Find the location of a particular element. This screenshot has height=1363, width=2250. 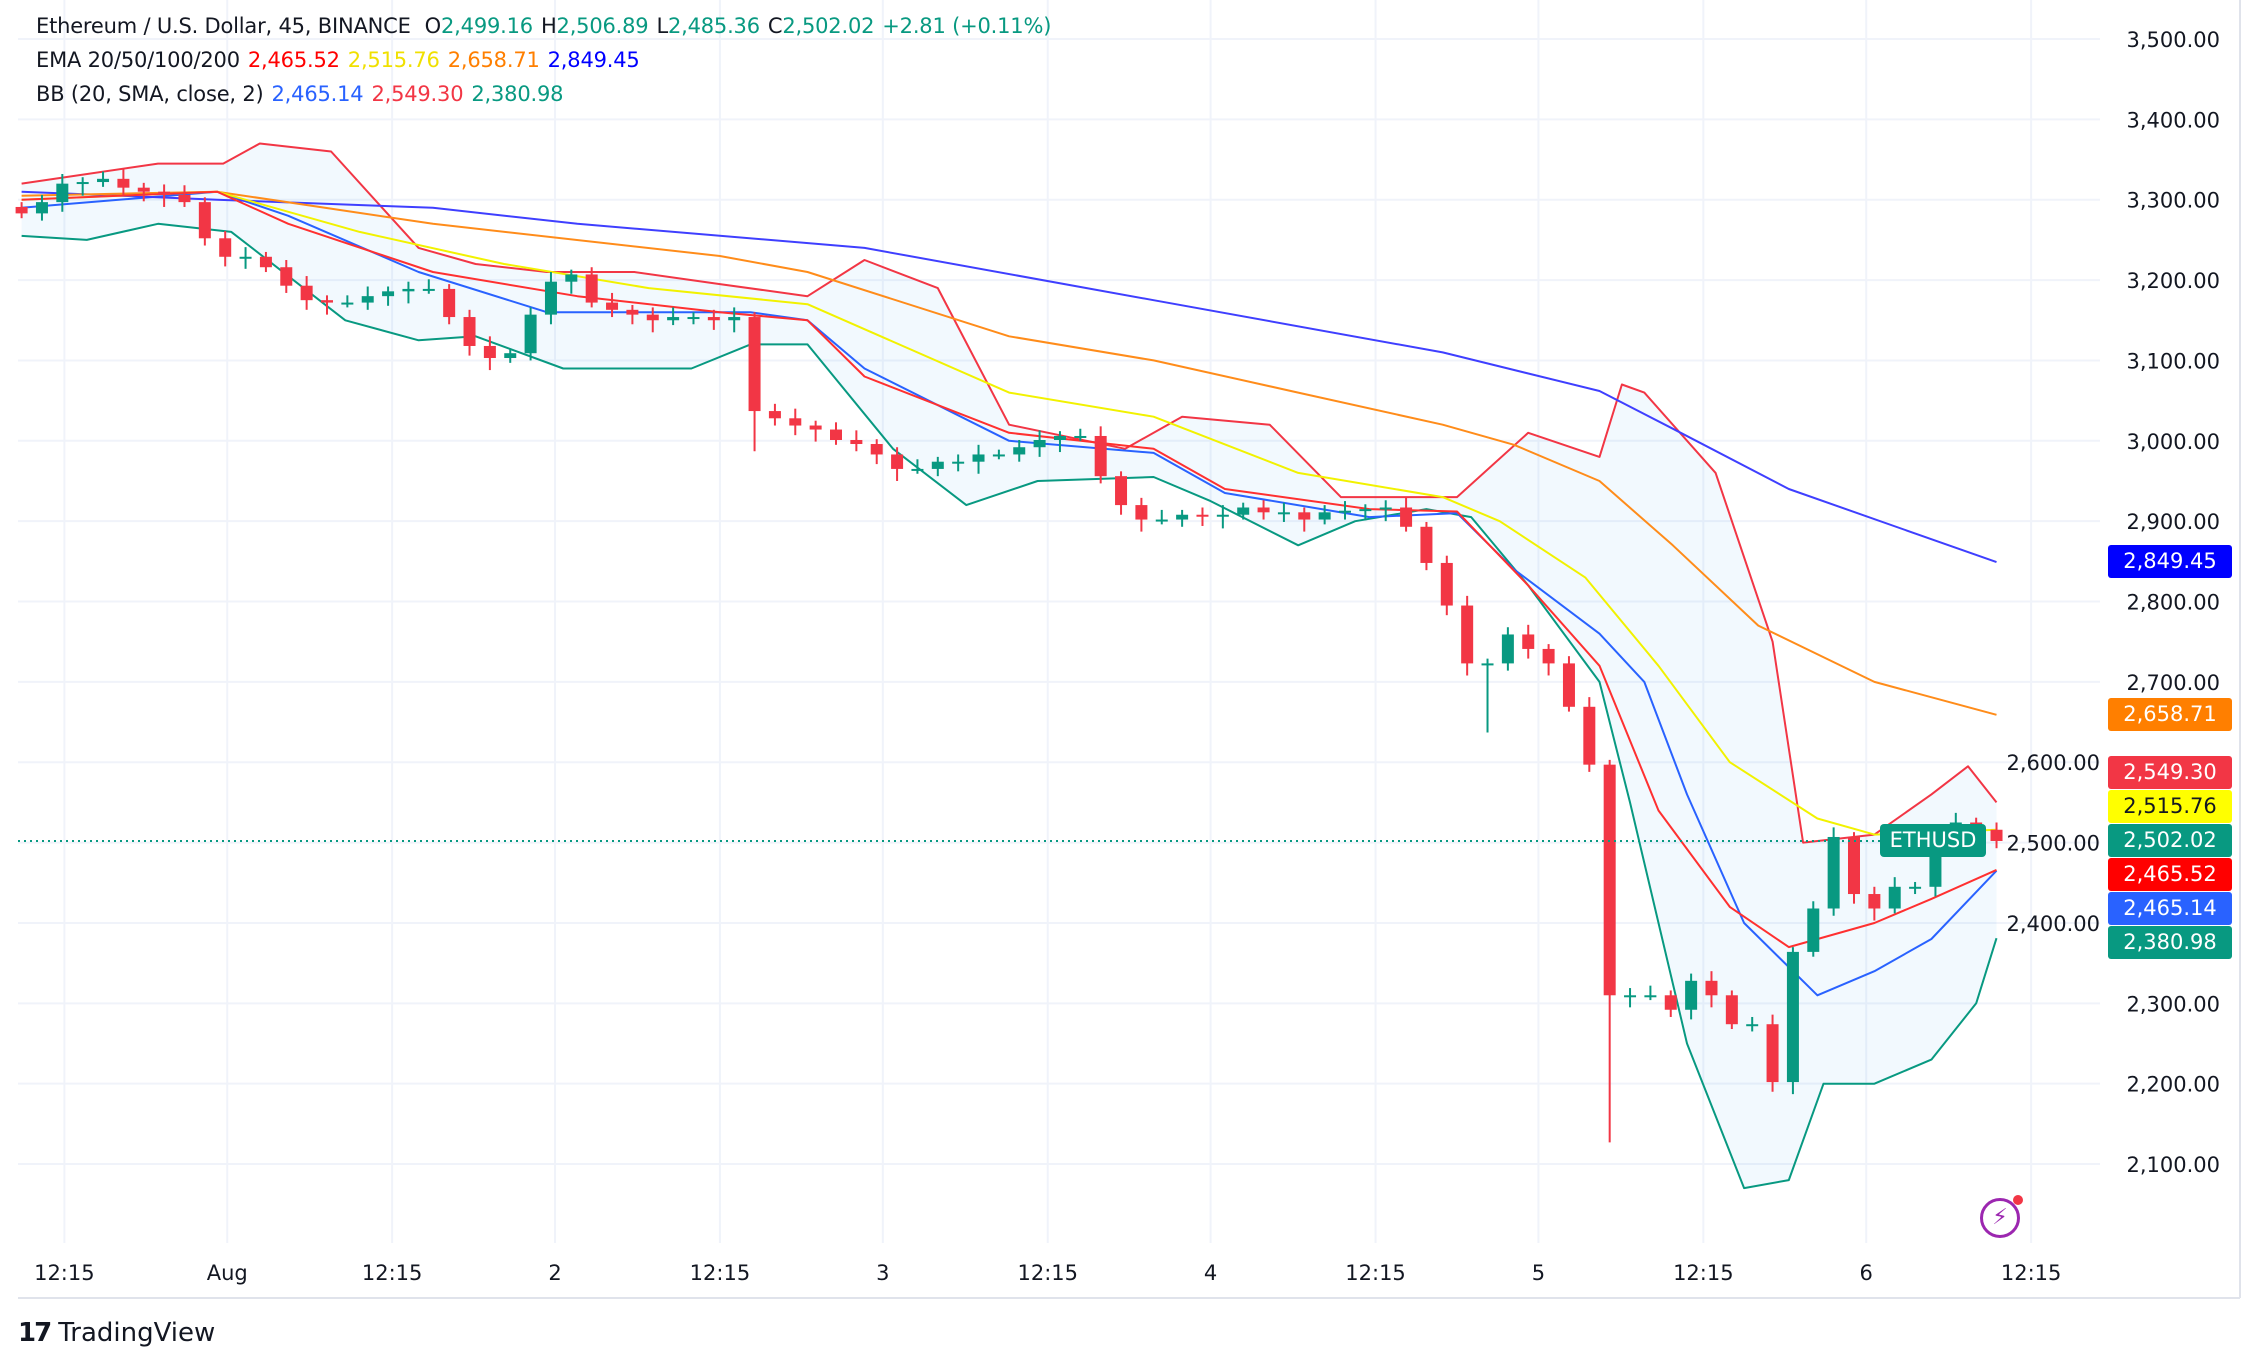

notification-dot is located at coordinates (2018, 1200).